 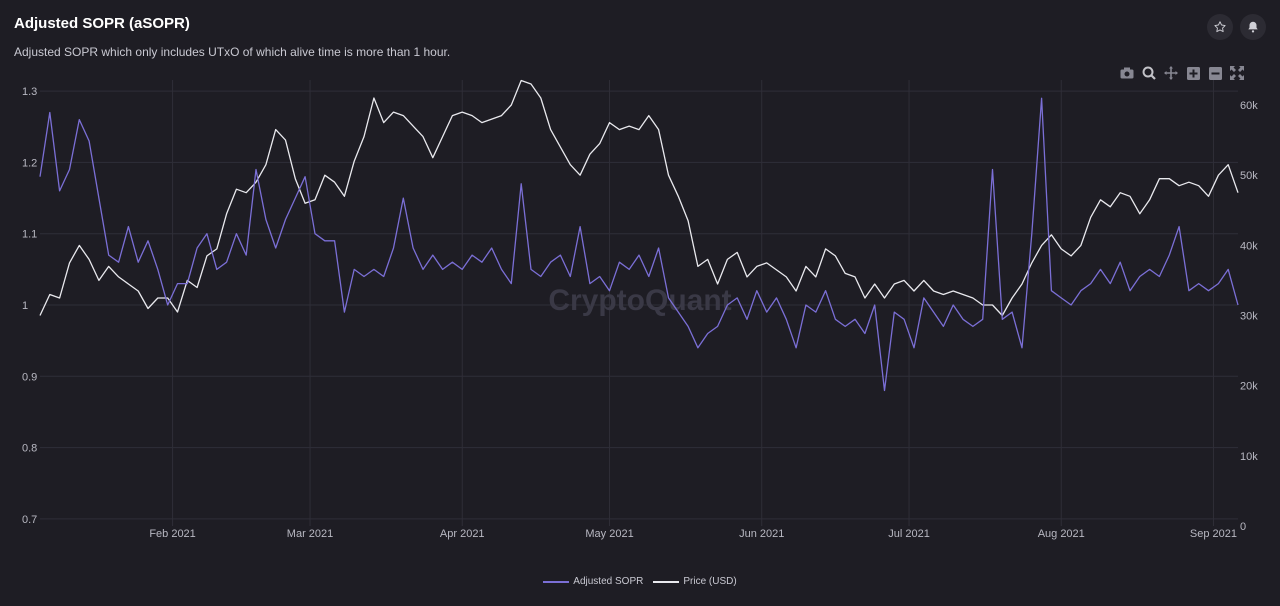 What do you see at coordinates (1243, 527) in the screenshot?
I see `y-right-tick-label: 0` at bounding box center [1243, 527].